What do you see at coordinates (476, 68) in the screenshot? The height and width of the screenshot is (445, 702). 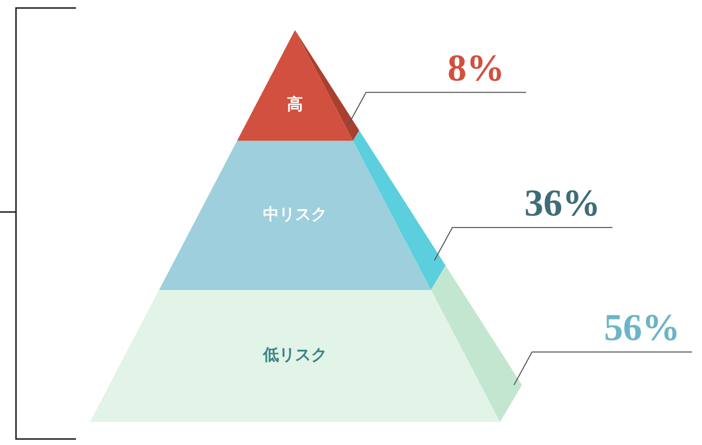 I see `data-label: 8%` at bounding box center [476, 68].